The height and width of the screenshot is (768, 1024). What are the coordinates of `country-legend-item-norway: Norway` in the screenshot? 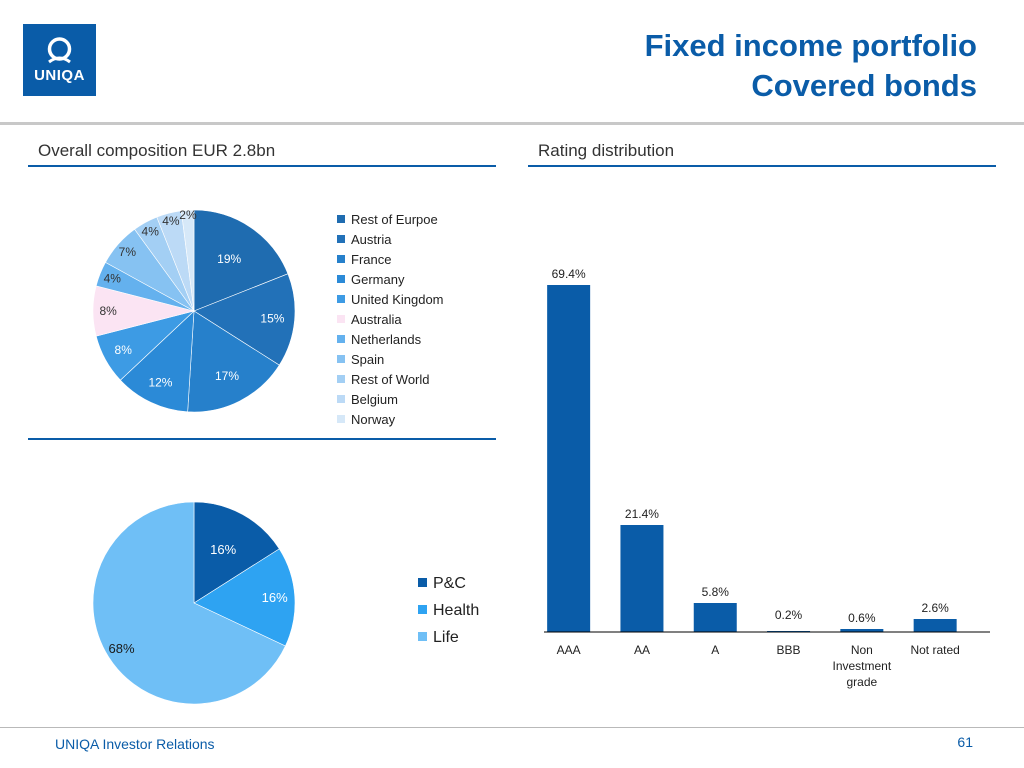 It's located at (366, 419).